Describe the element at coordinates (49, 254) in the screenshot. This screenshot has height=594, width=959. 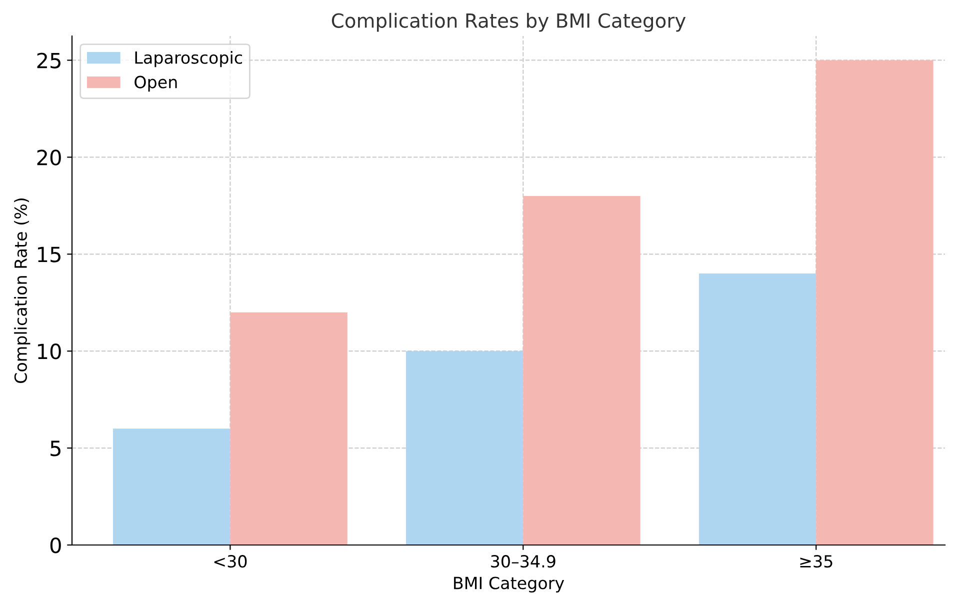
I see `y-tick-label: 15` at that location.